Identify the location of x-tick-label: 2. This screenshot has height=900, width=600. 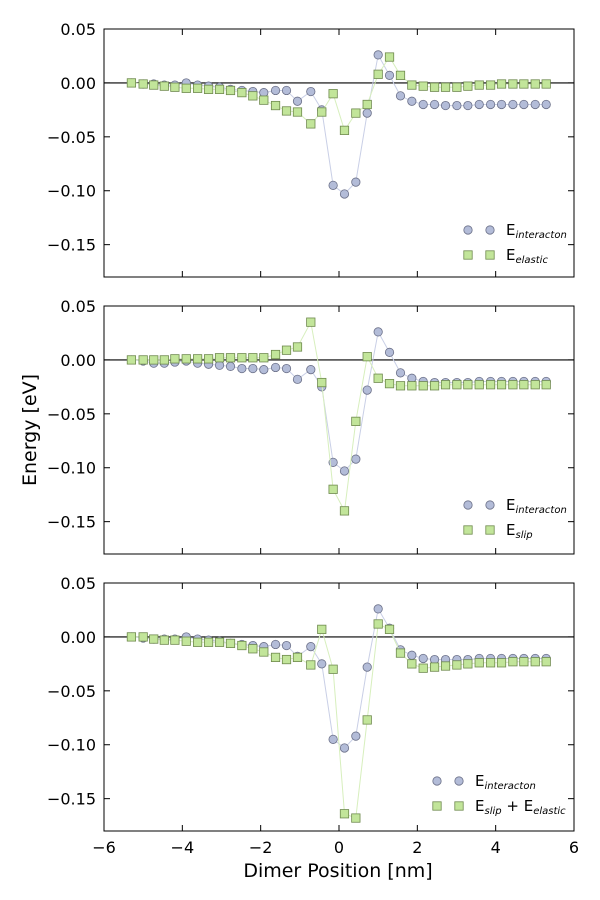
(417, 847).